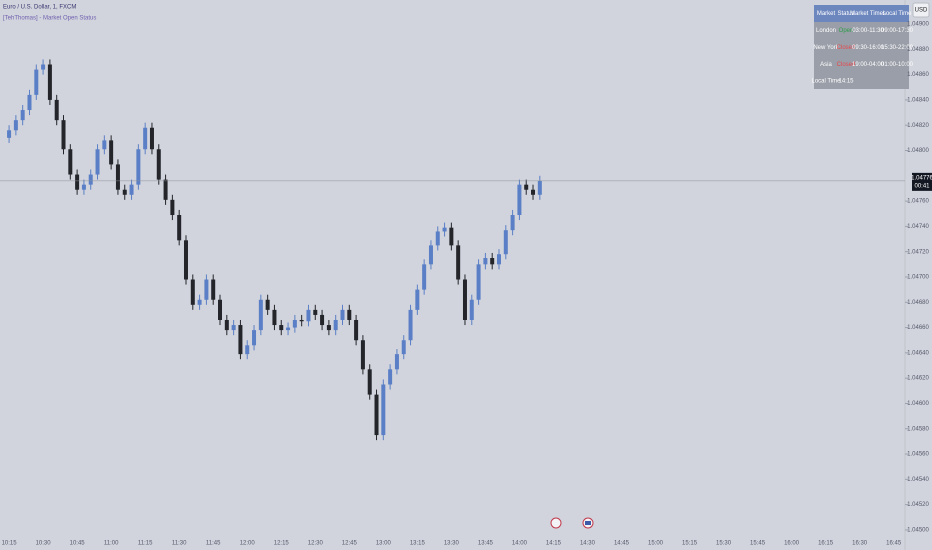 This screenshot has height=550, width=932. Describe the element at coordinates (282, 544) in the screenshot. I see `x-tick-label: 12:15` at that location.